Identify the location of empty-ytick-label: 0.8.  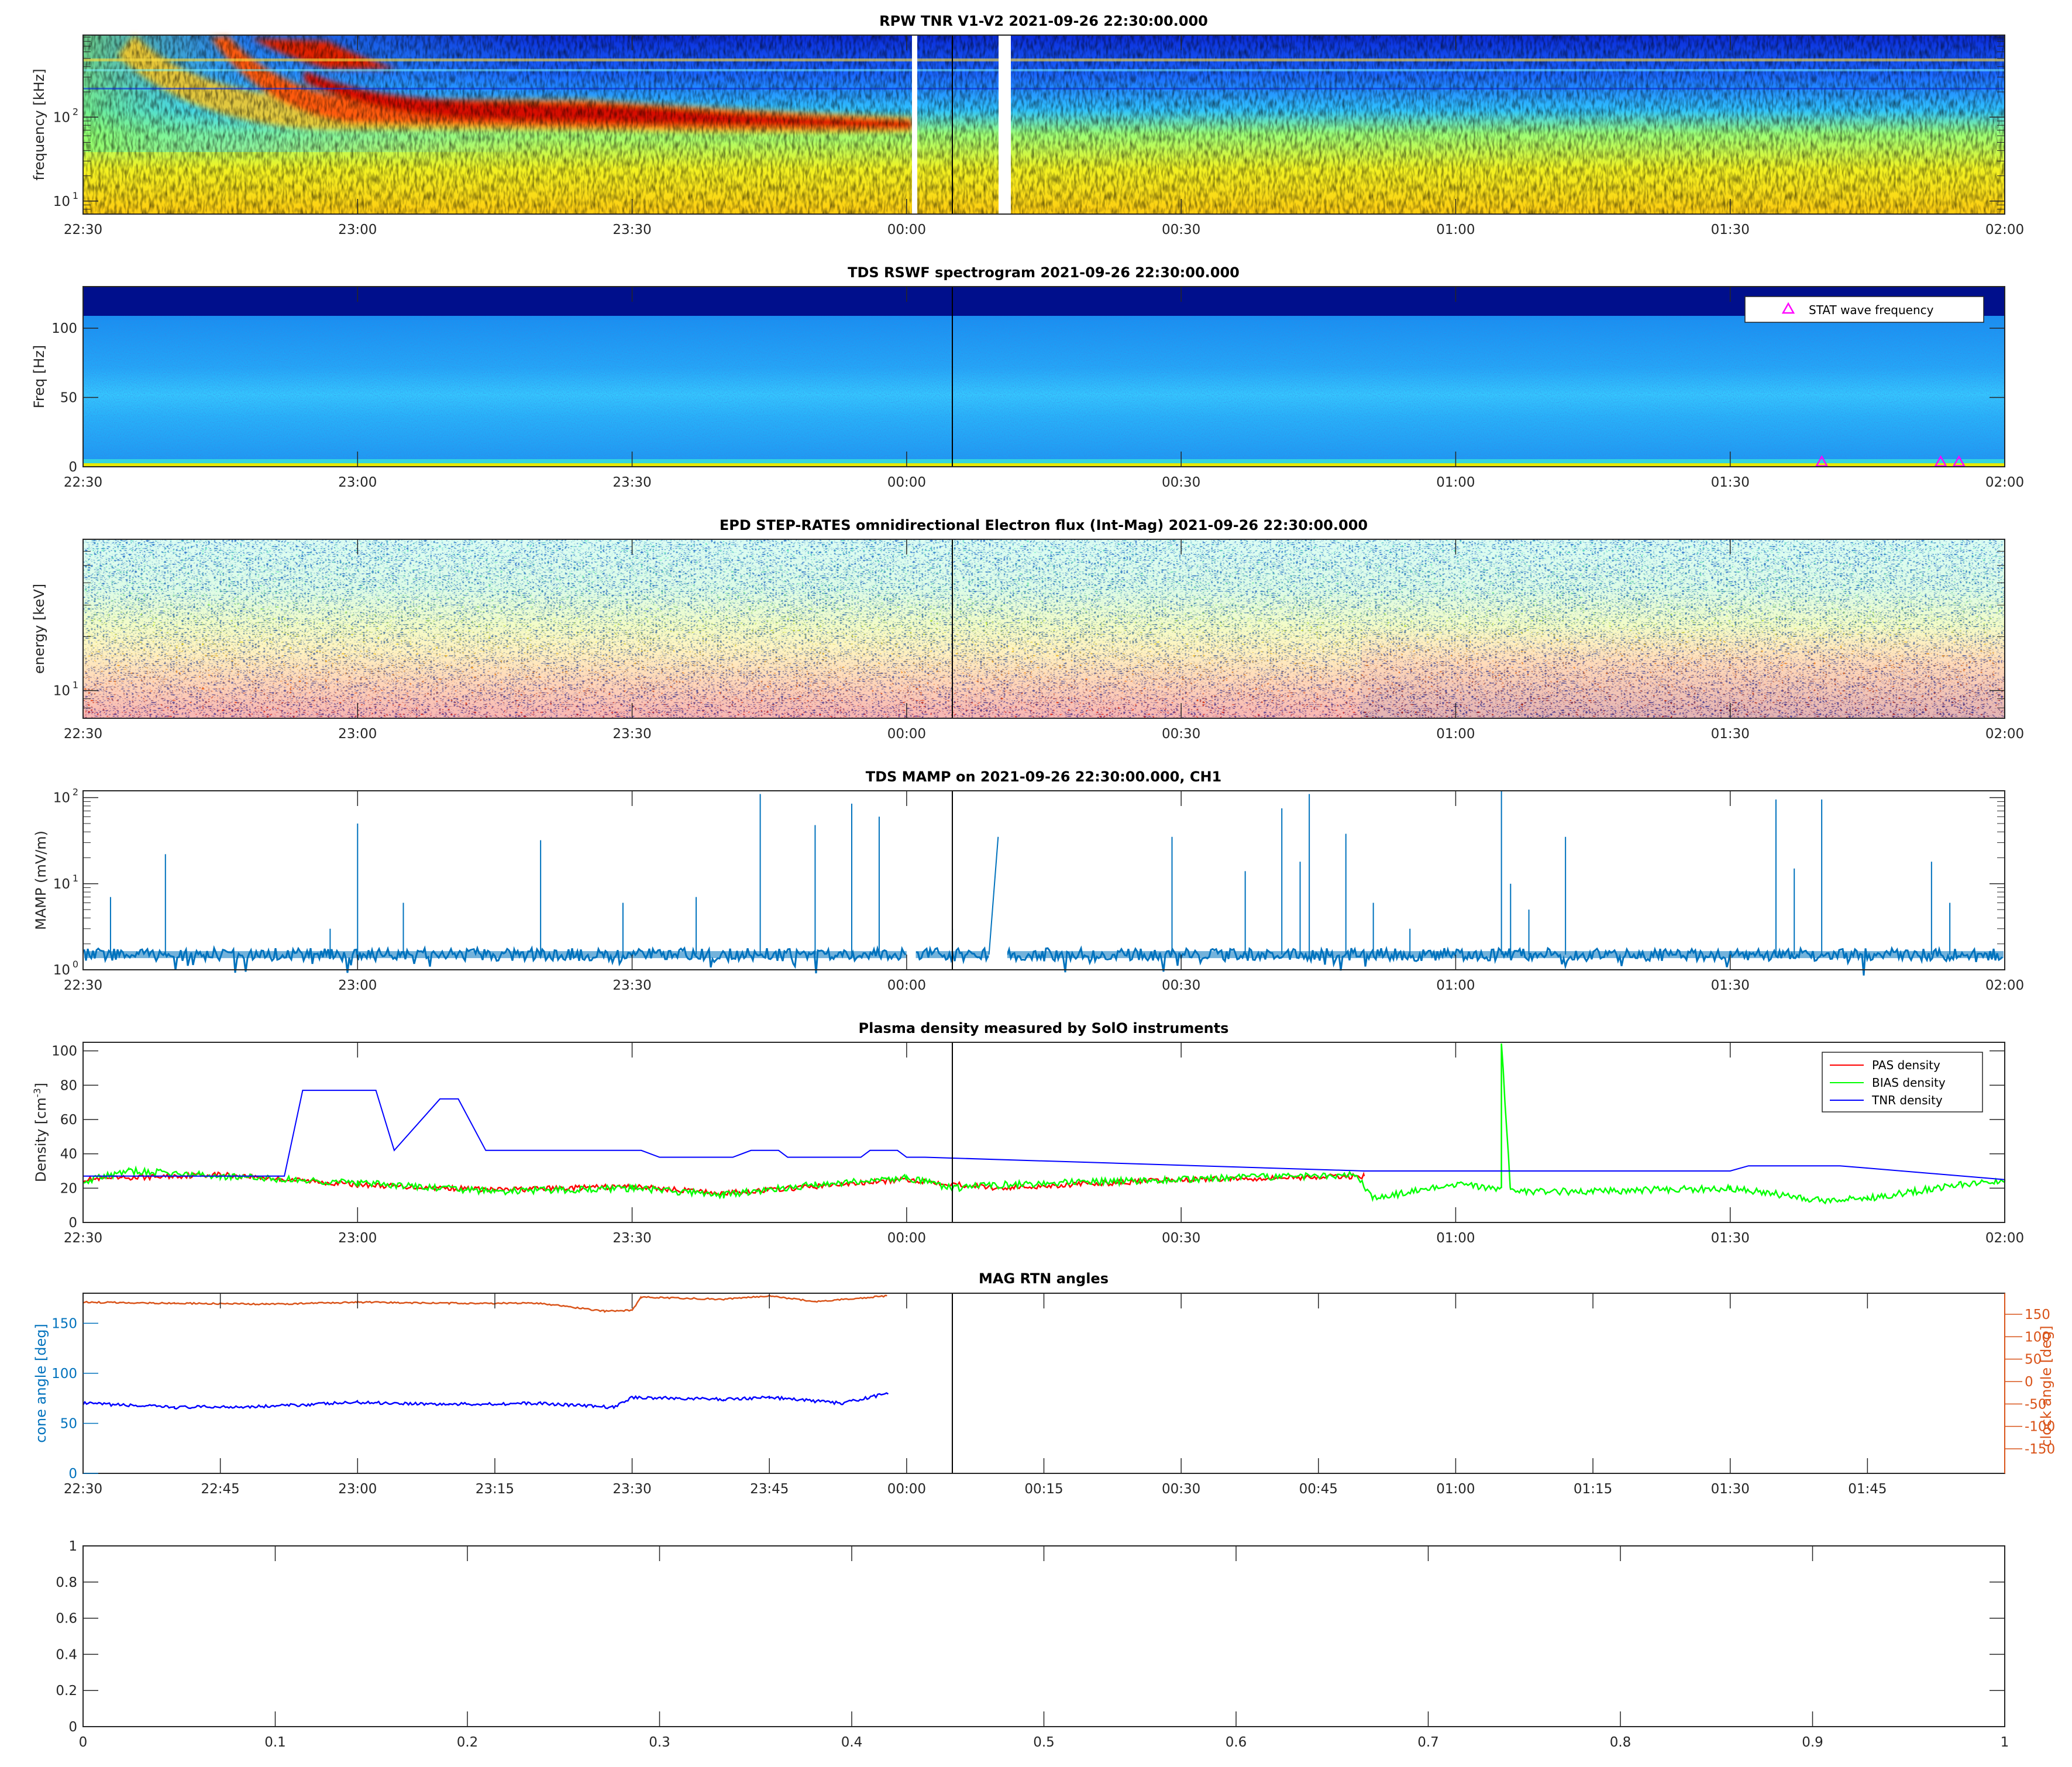
(66, 1582).